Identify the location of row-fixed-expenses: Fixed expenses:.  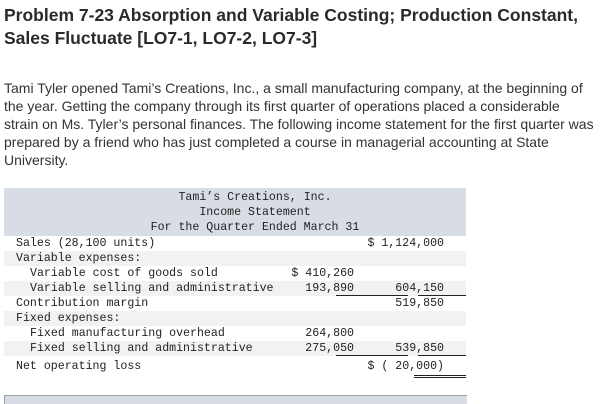
(235, 318).